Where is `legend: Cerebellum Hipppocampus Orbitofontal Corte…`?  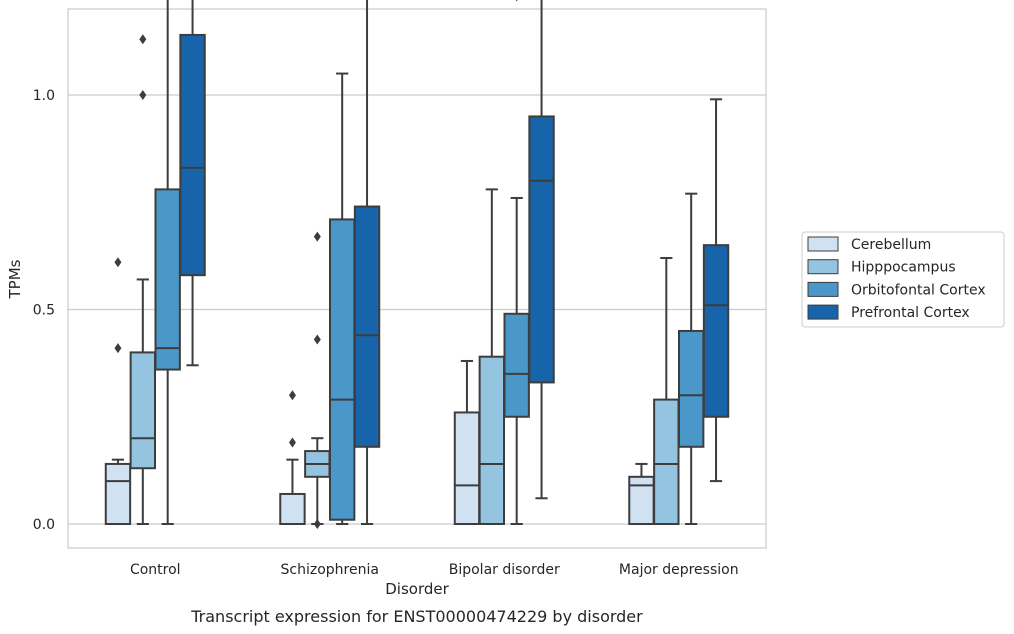
legend: Cerebellum Hipppocampus Orbitofontal Corte… is located at coordinates (903, 279).